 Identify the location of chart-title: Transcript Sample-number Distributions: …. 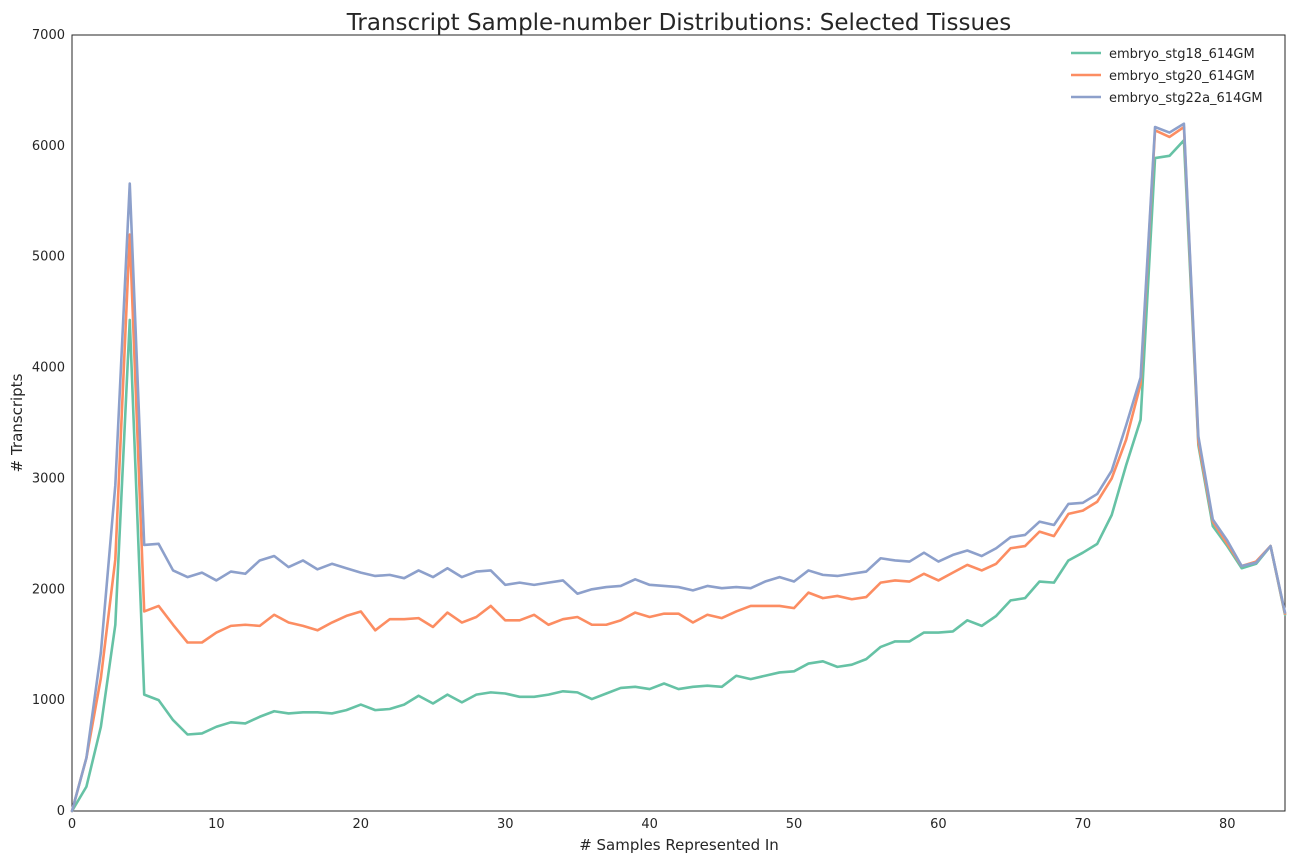
(678, 23).